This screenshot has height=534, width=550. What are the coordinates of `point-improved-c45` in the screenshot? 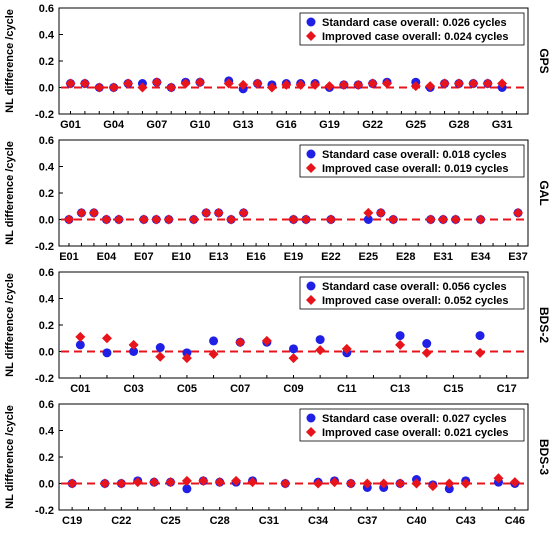 It's located at (498, 478).